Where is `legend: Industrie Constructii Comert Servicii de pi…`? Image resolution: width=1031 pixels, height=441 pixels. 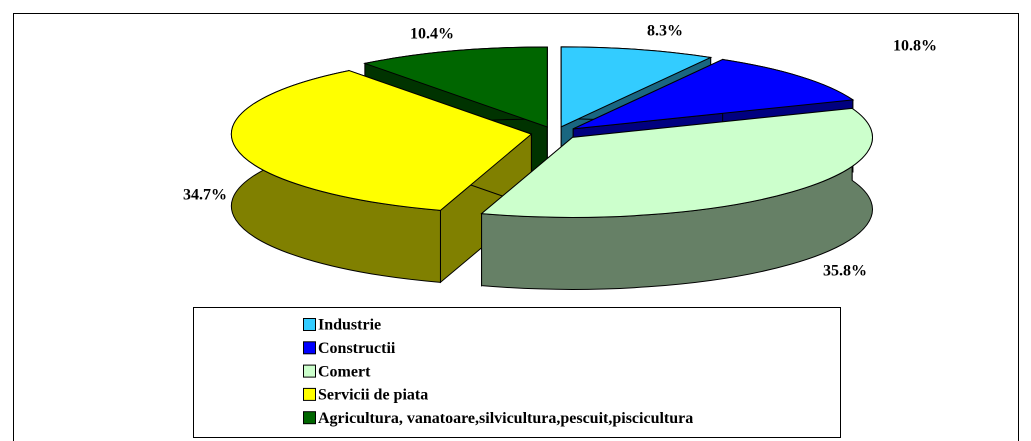 legend: Industrie Constructii Comert Servicii de pi… is located at coordinates (498, 372).